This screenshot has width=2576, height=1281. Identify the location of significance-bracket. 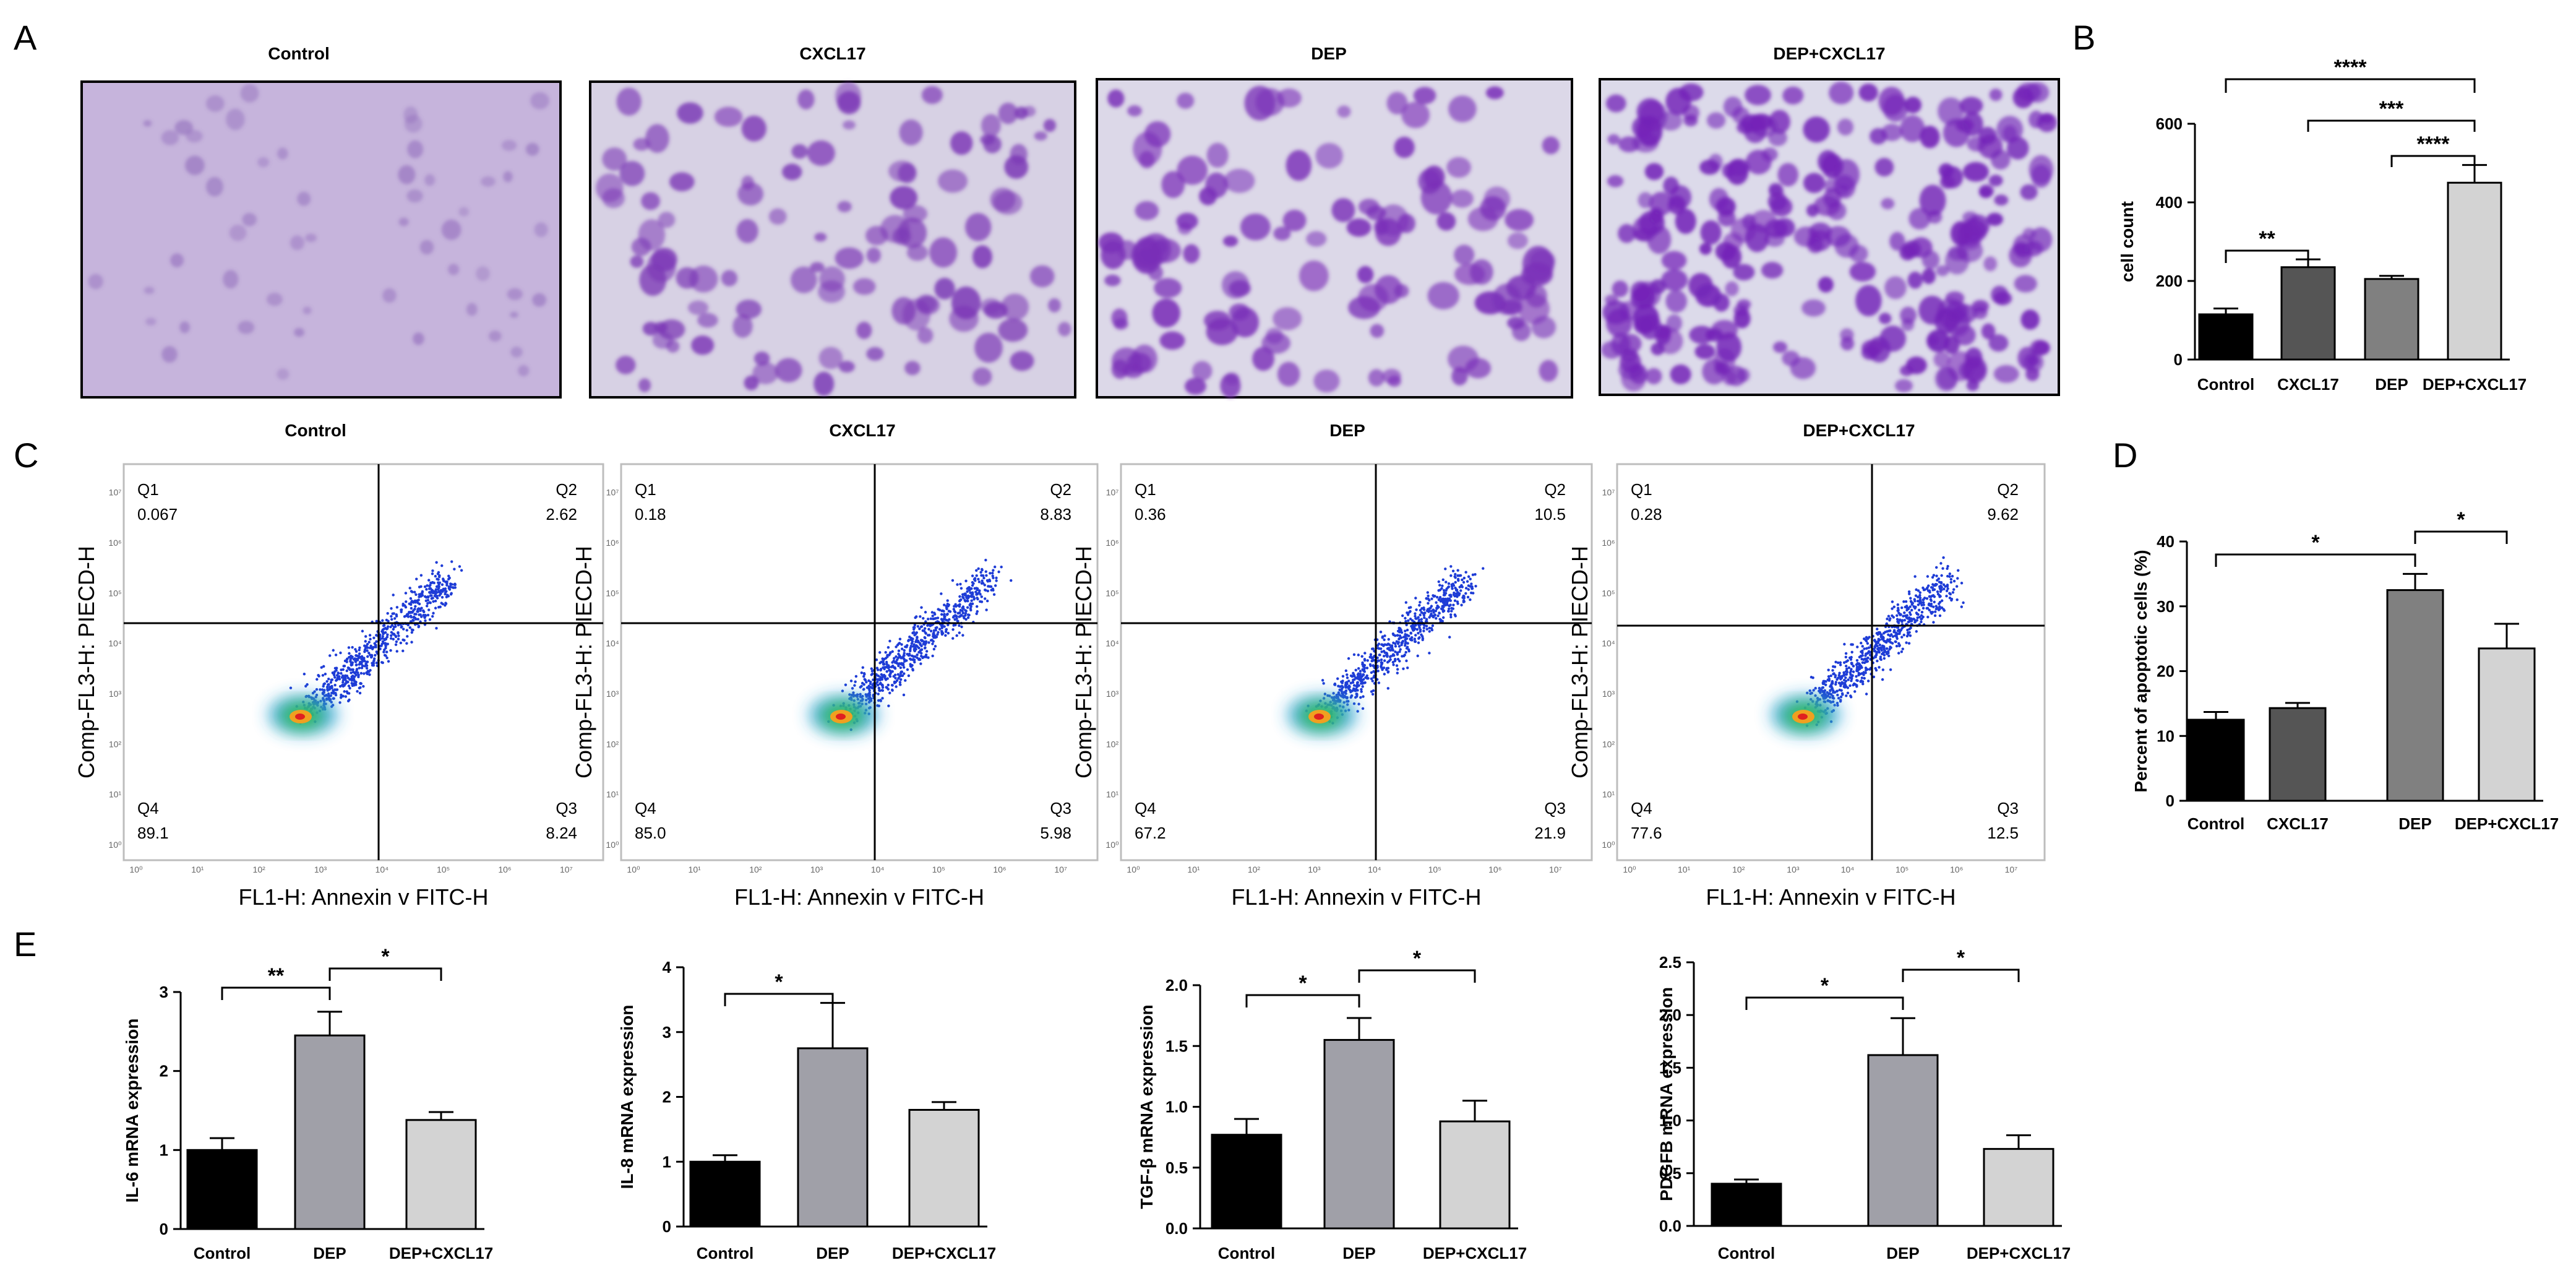
(779, 999).